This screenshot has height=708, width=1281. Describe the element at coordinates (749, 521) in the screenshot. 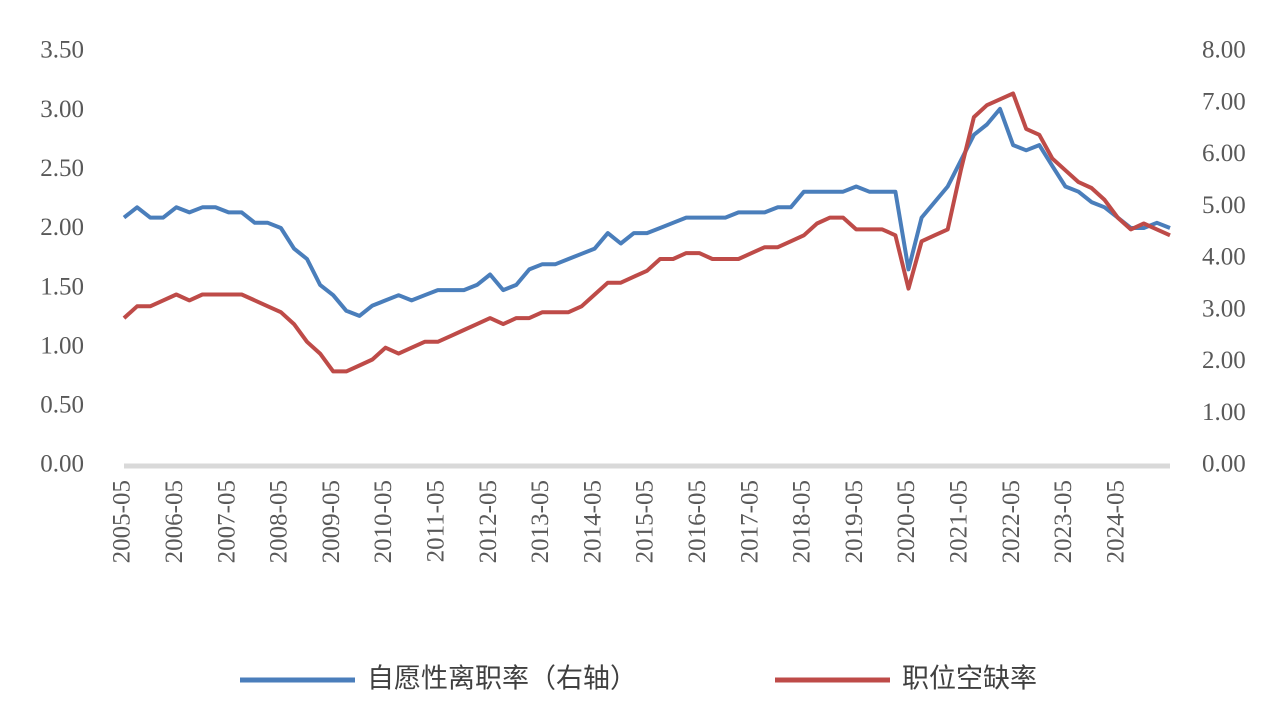

I see `x-tick-label: 2017-05` at that location.